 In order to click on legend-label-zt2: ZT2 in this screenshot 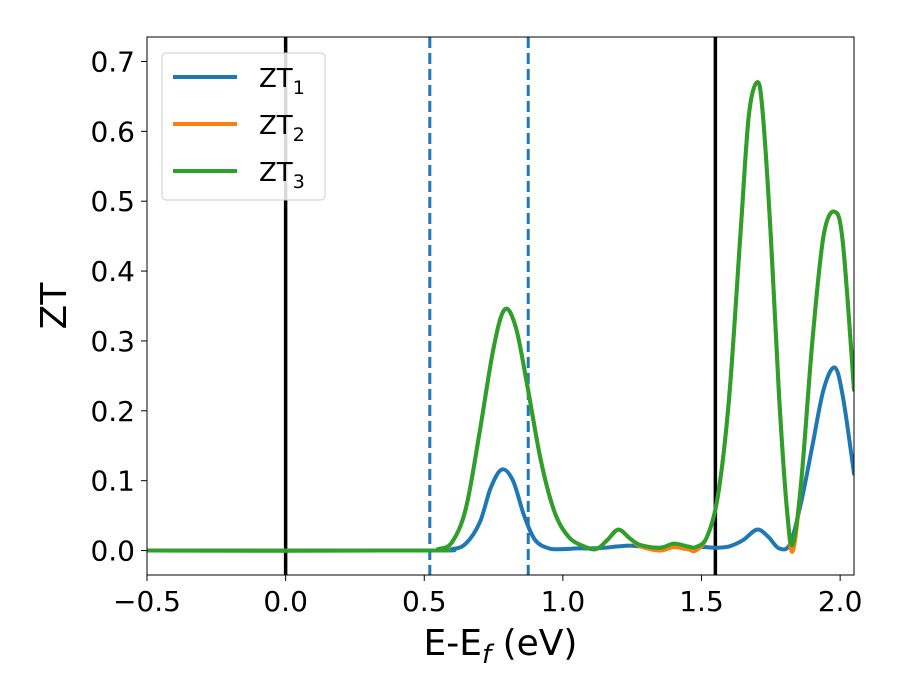, I will do `click(282, 128)`.